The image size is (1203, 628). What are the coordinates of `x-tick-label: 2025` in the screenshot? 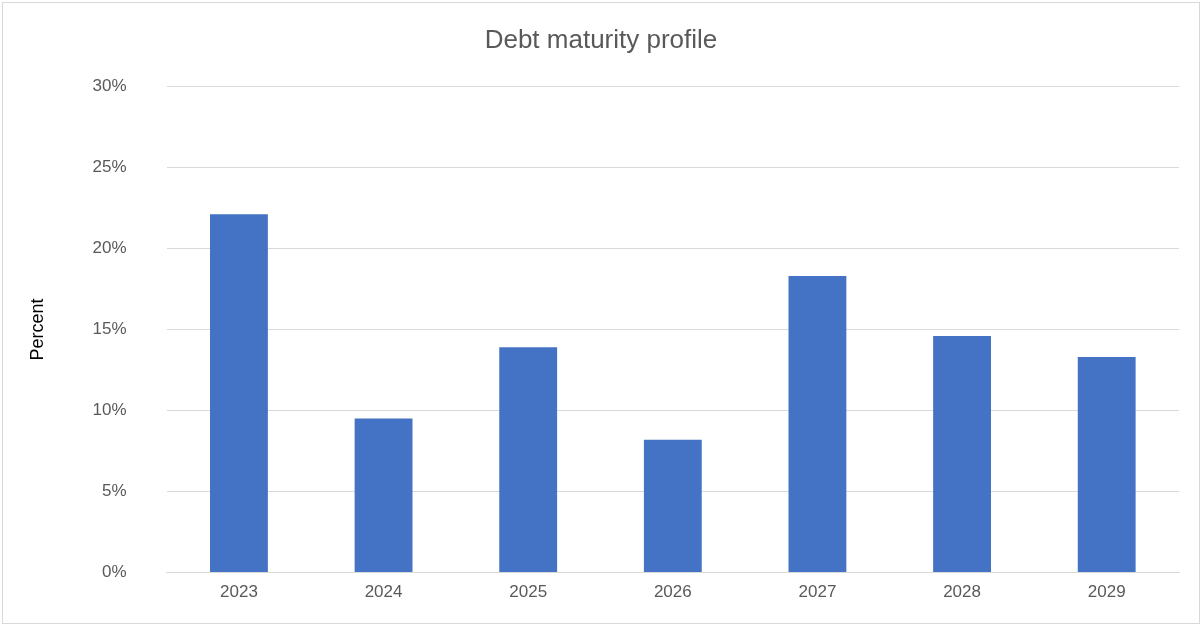 It's located at (528, 592).